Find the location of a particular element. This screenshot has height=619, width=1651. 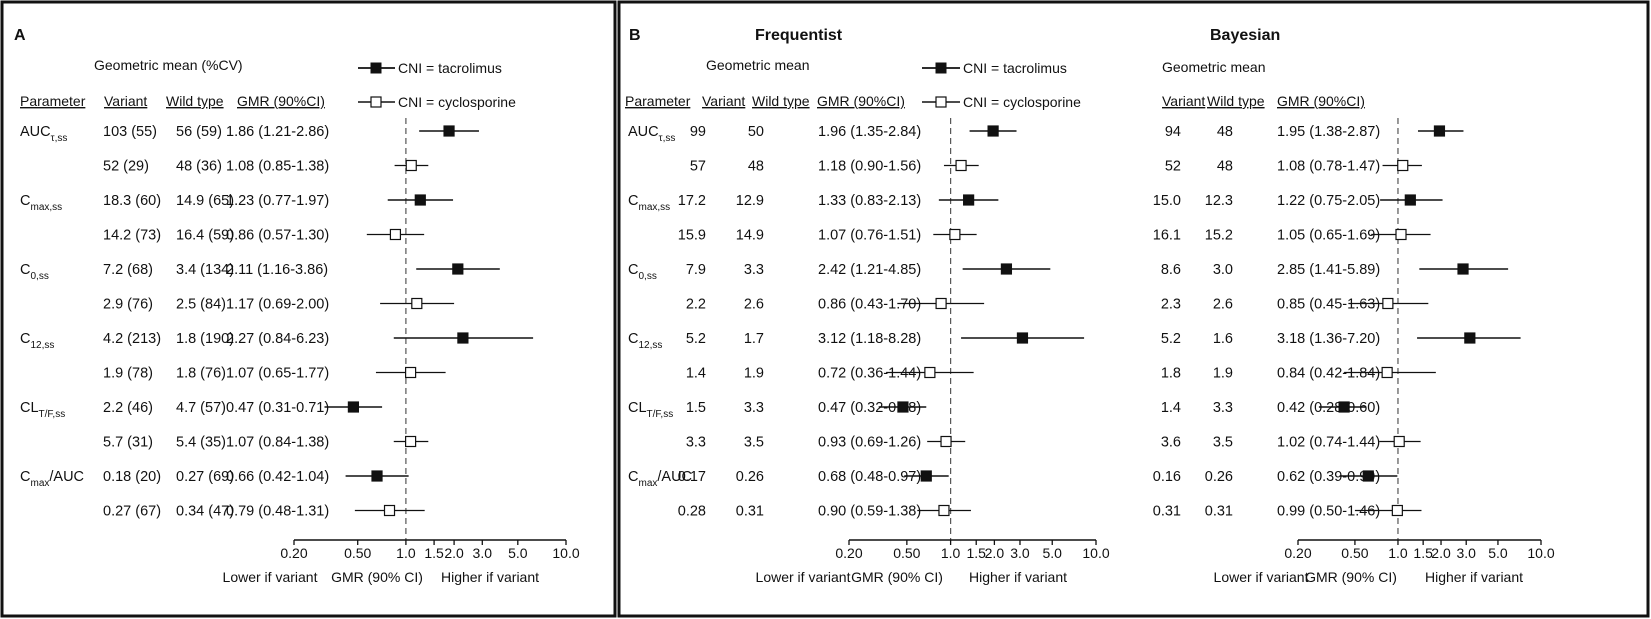

table-row: 1.8 1.9 0.84 (0.42-1.84) is located at coordinates (1298, 374).